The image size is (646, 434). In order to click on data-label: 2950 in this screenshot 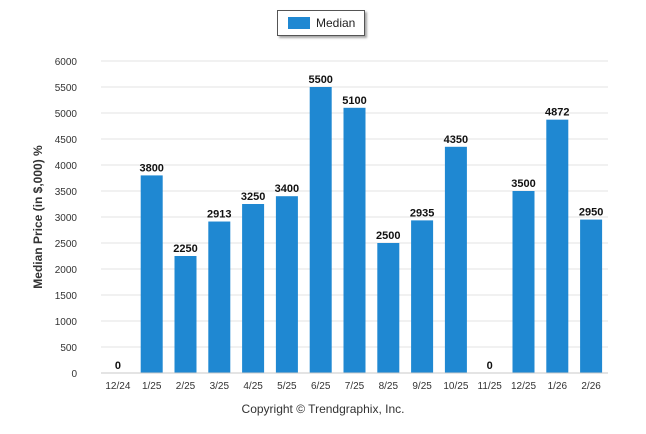, I will do `click(591, 213)`.